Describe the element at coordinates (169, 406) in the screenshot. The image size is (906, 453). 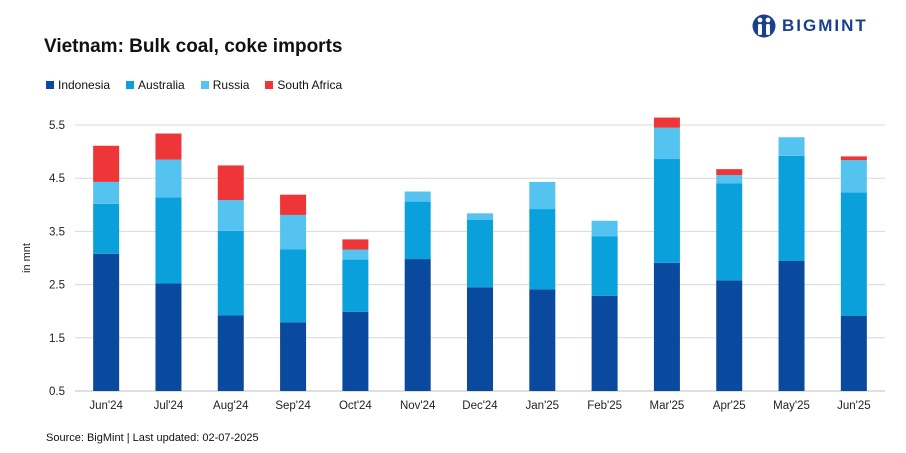
I see `x-tick-label: Jul'24` at that location.